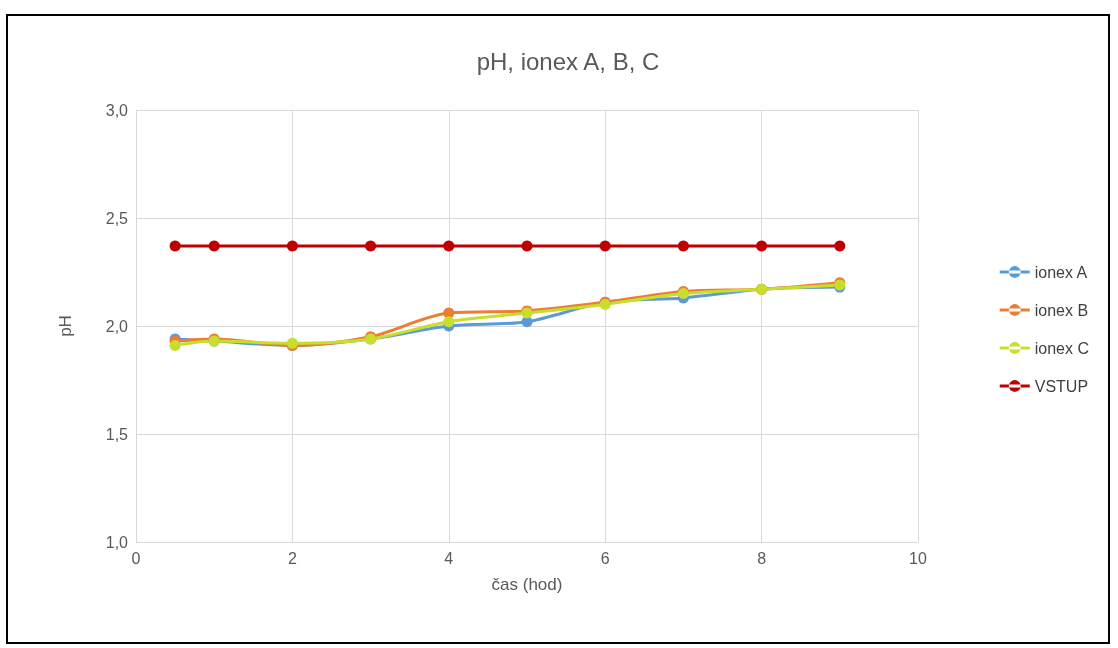 This screenshot has height=648, width=1118. I want to click on x-tick-label: 10, so click(918, 558).